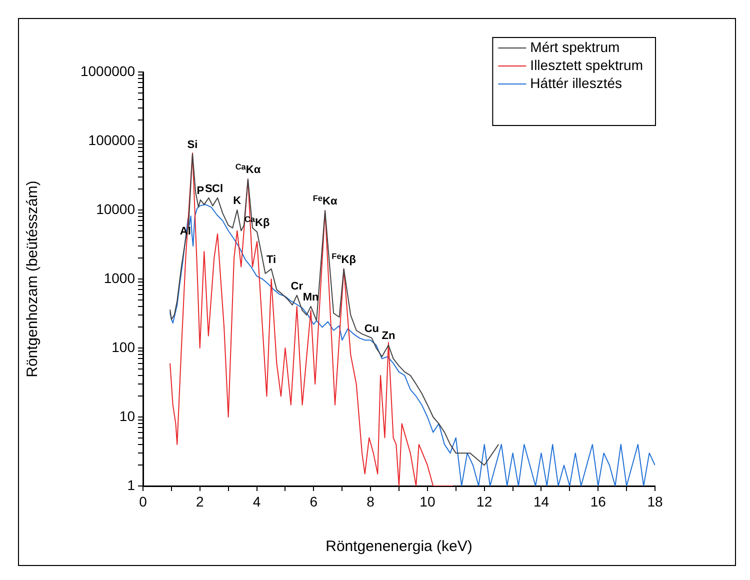 Image resolution: width=750 pixels, height=580 pixels. I want to click on annotation: Cl, so click(218, 188).